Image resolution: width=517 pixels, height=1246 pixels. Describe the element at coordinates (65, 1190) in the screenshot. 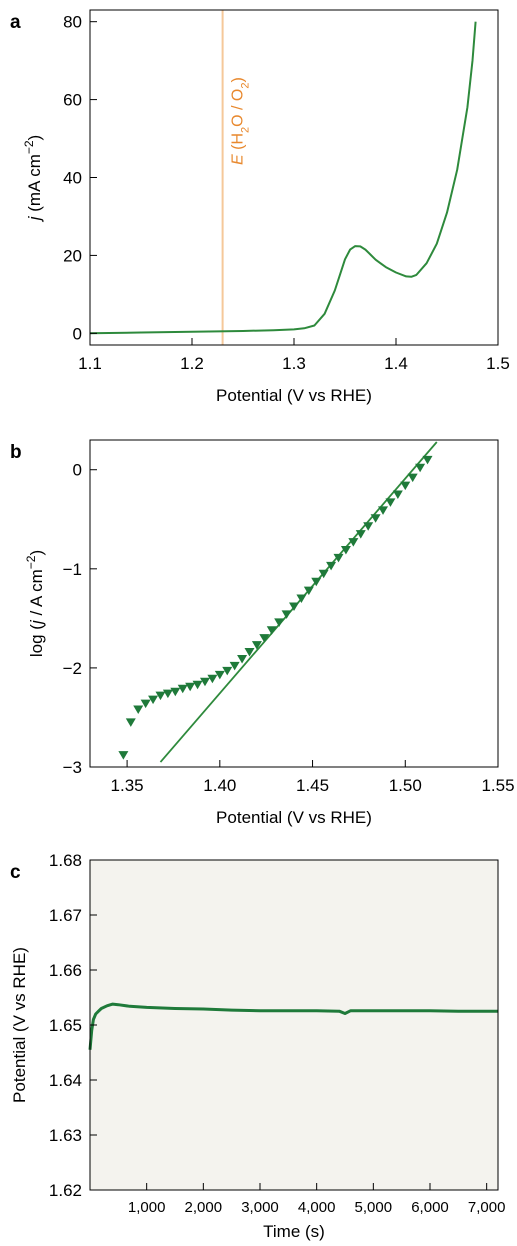

I see `y-tick-label: 1.62` at that location.